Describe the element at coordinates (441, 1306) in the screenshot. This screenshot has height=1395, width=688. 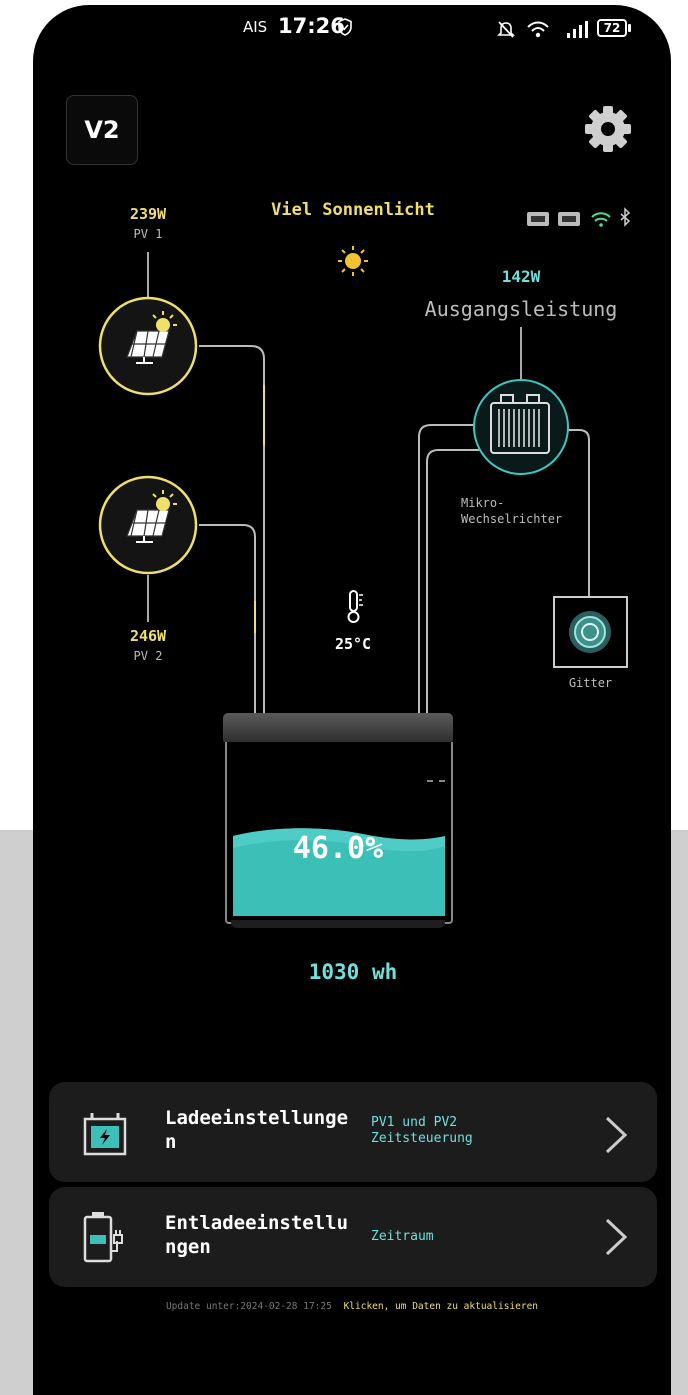
I see `refresh-link: Klicken, um Daten zu aktualisieren` at that location.